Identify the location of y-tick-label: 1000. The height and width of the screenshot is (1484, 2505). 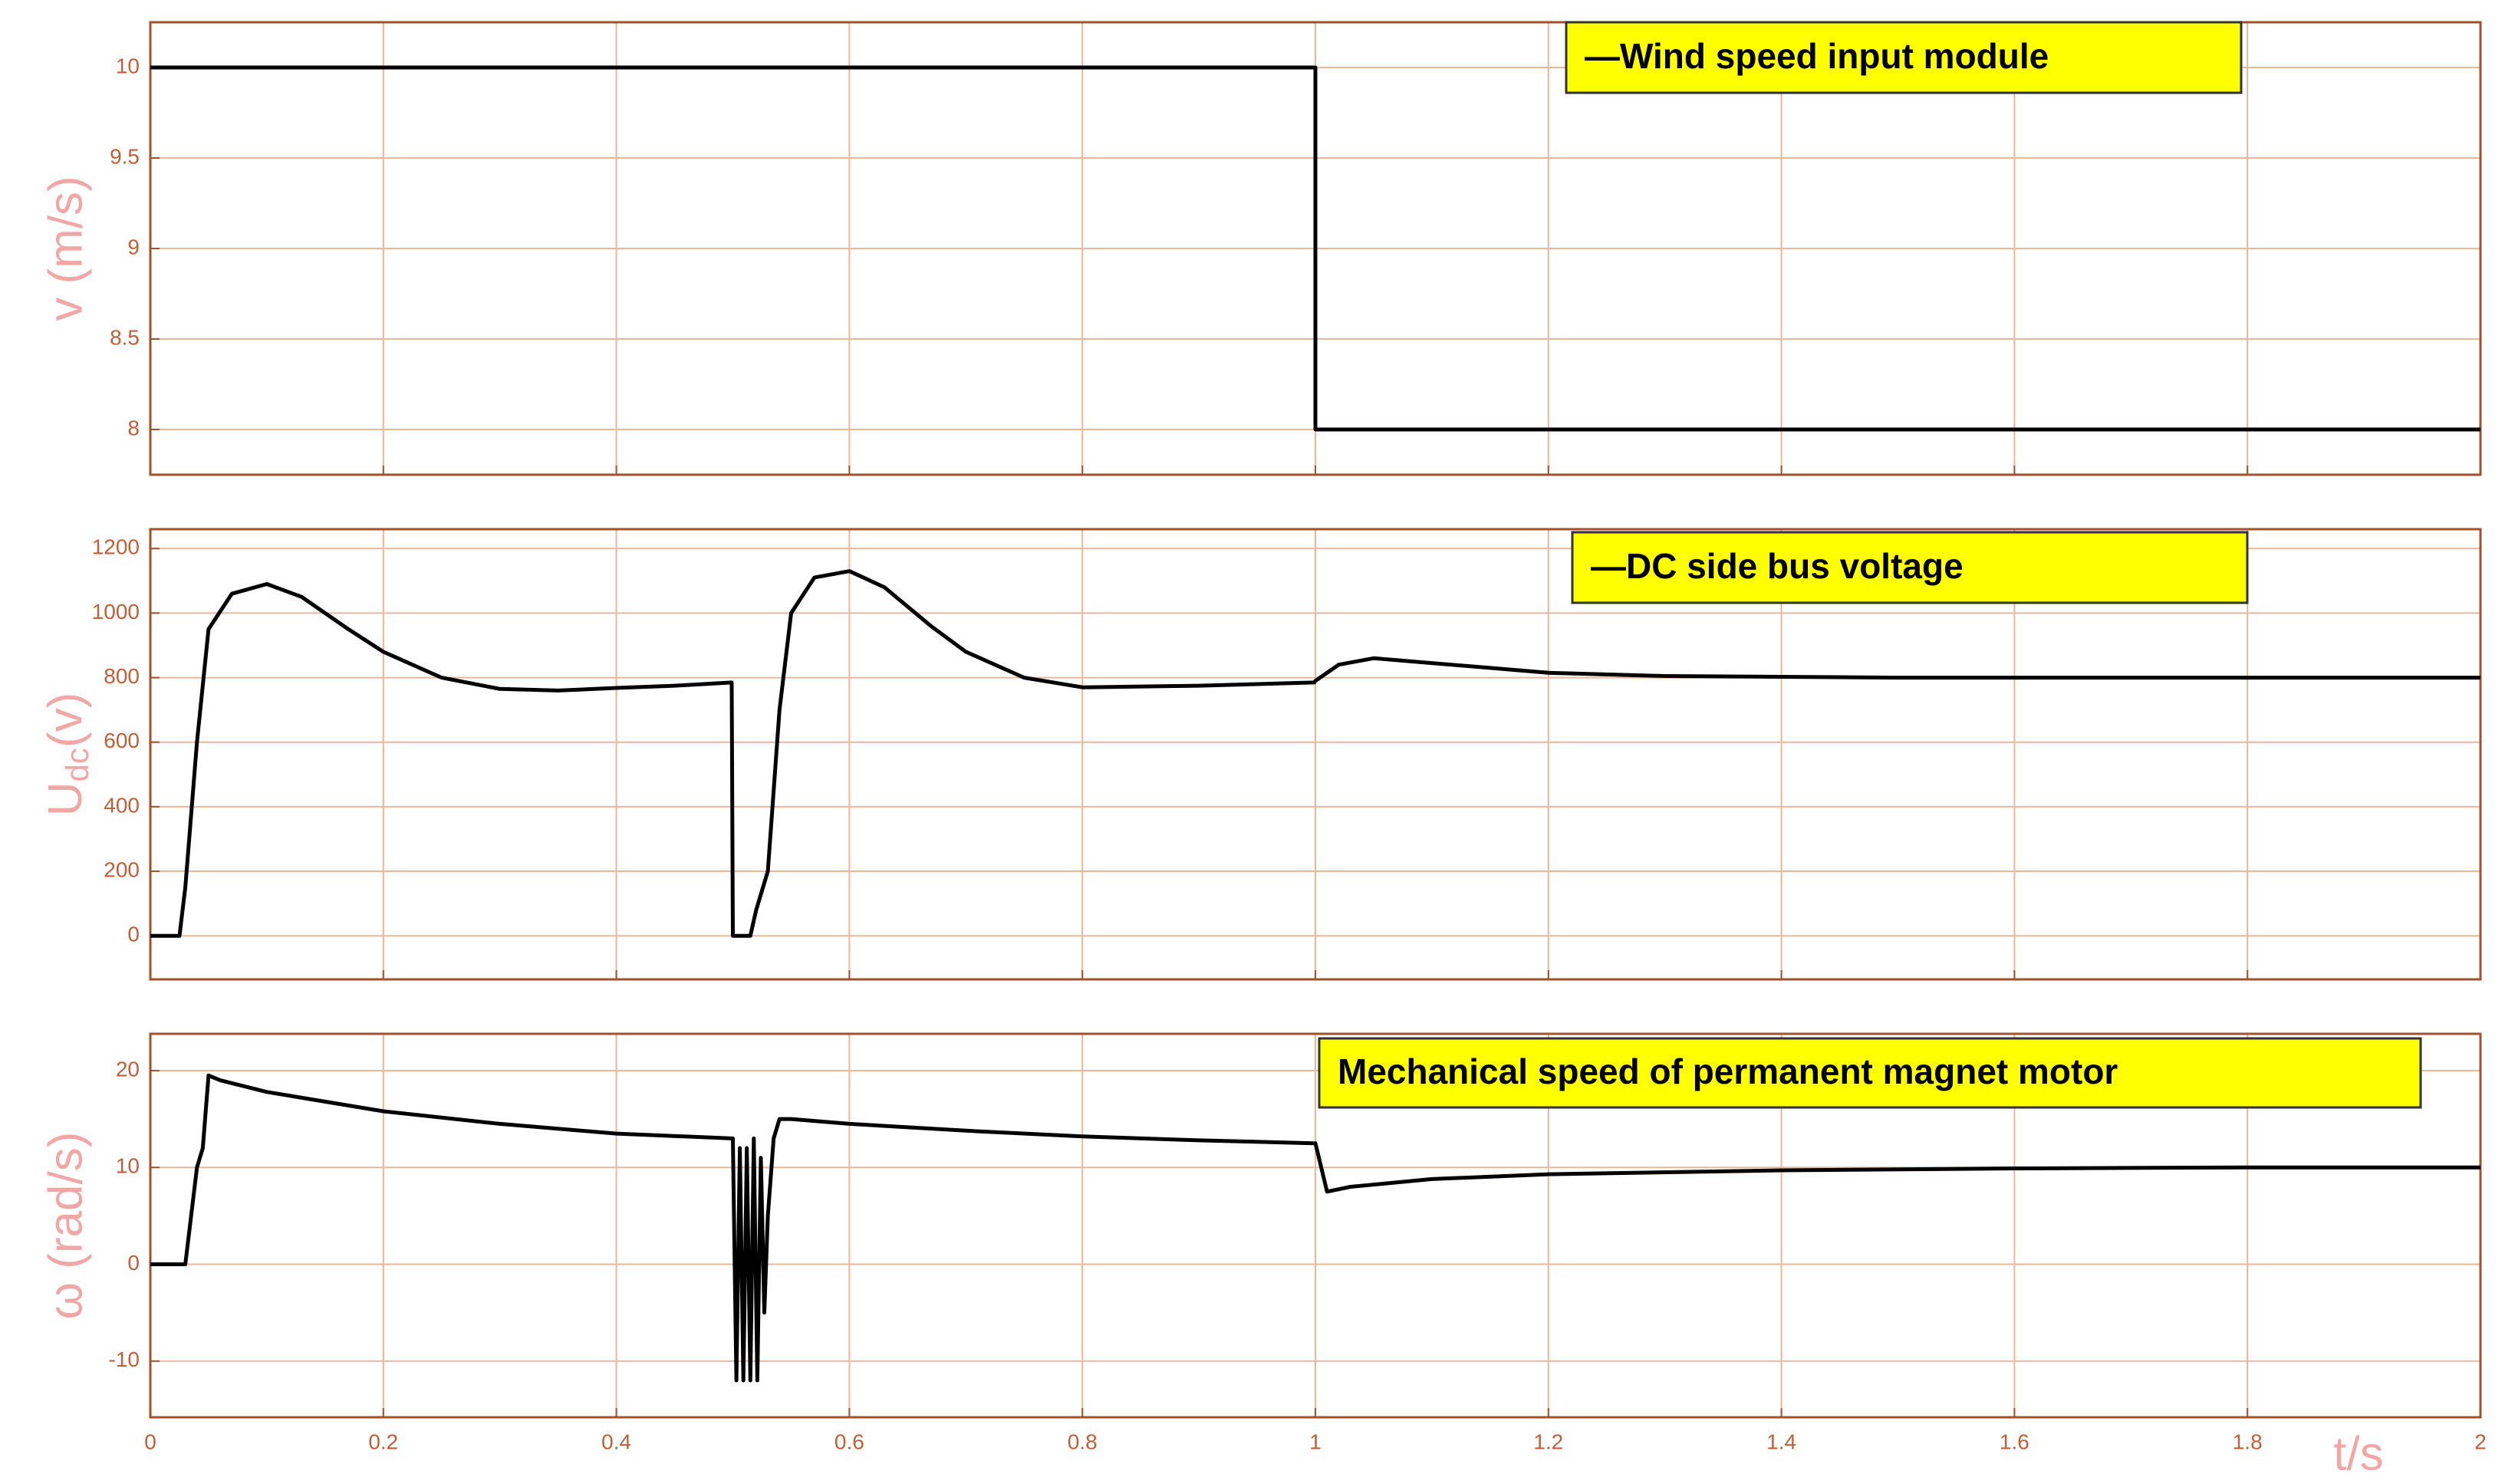
(116, 612).